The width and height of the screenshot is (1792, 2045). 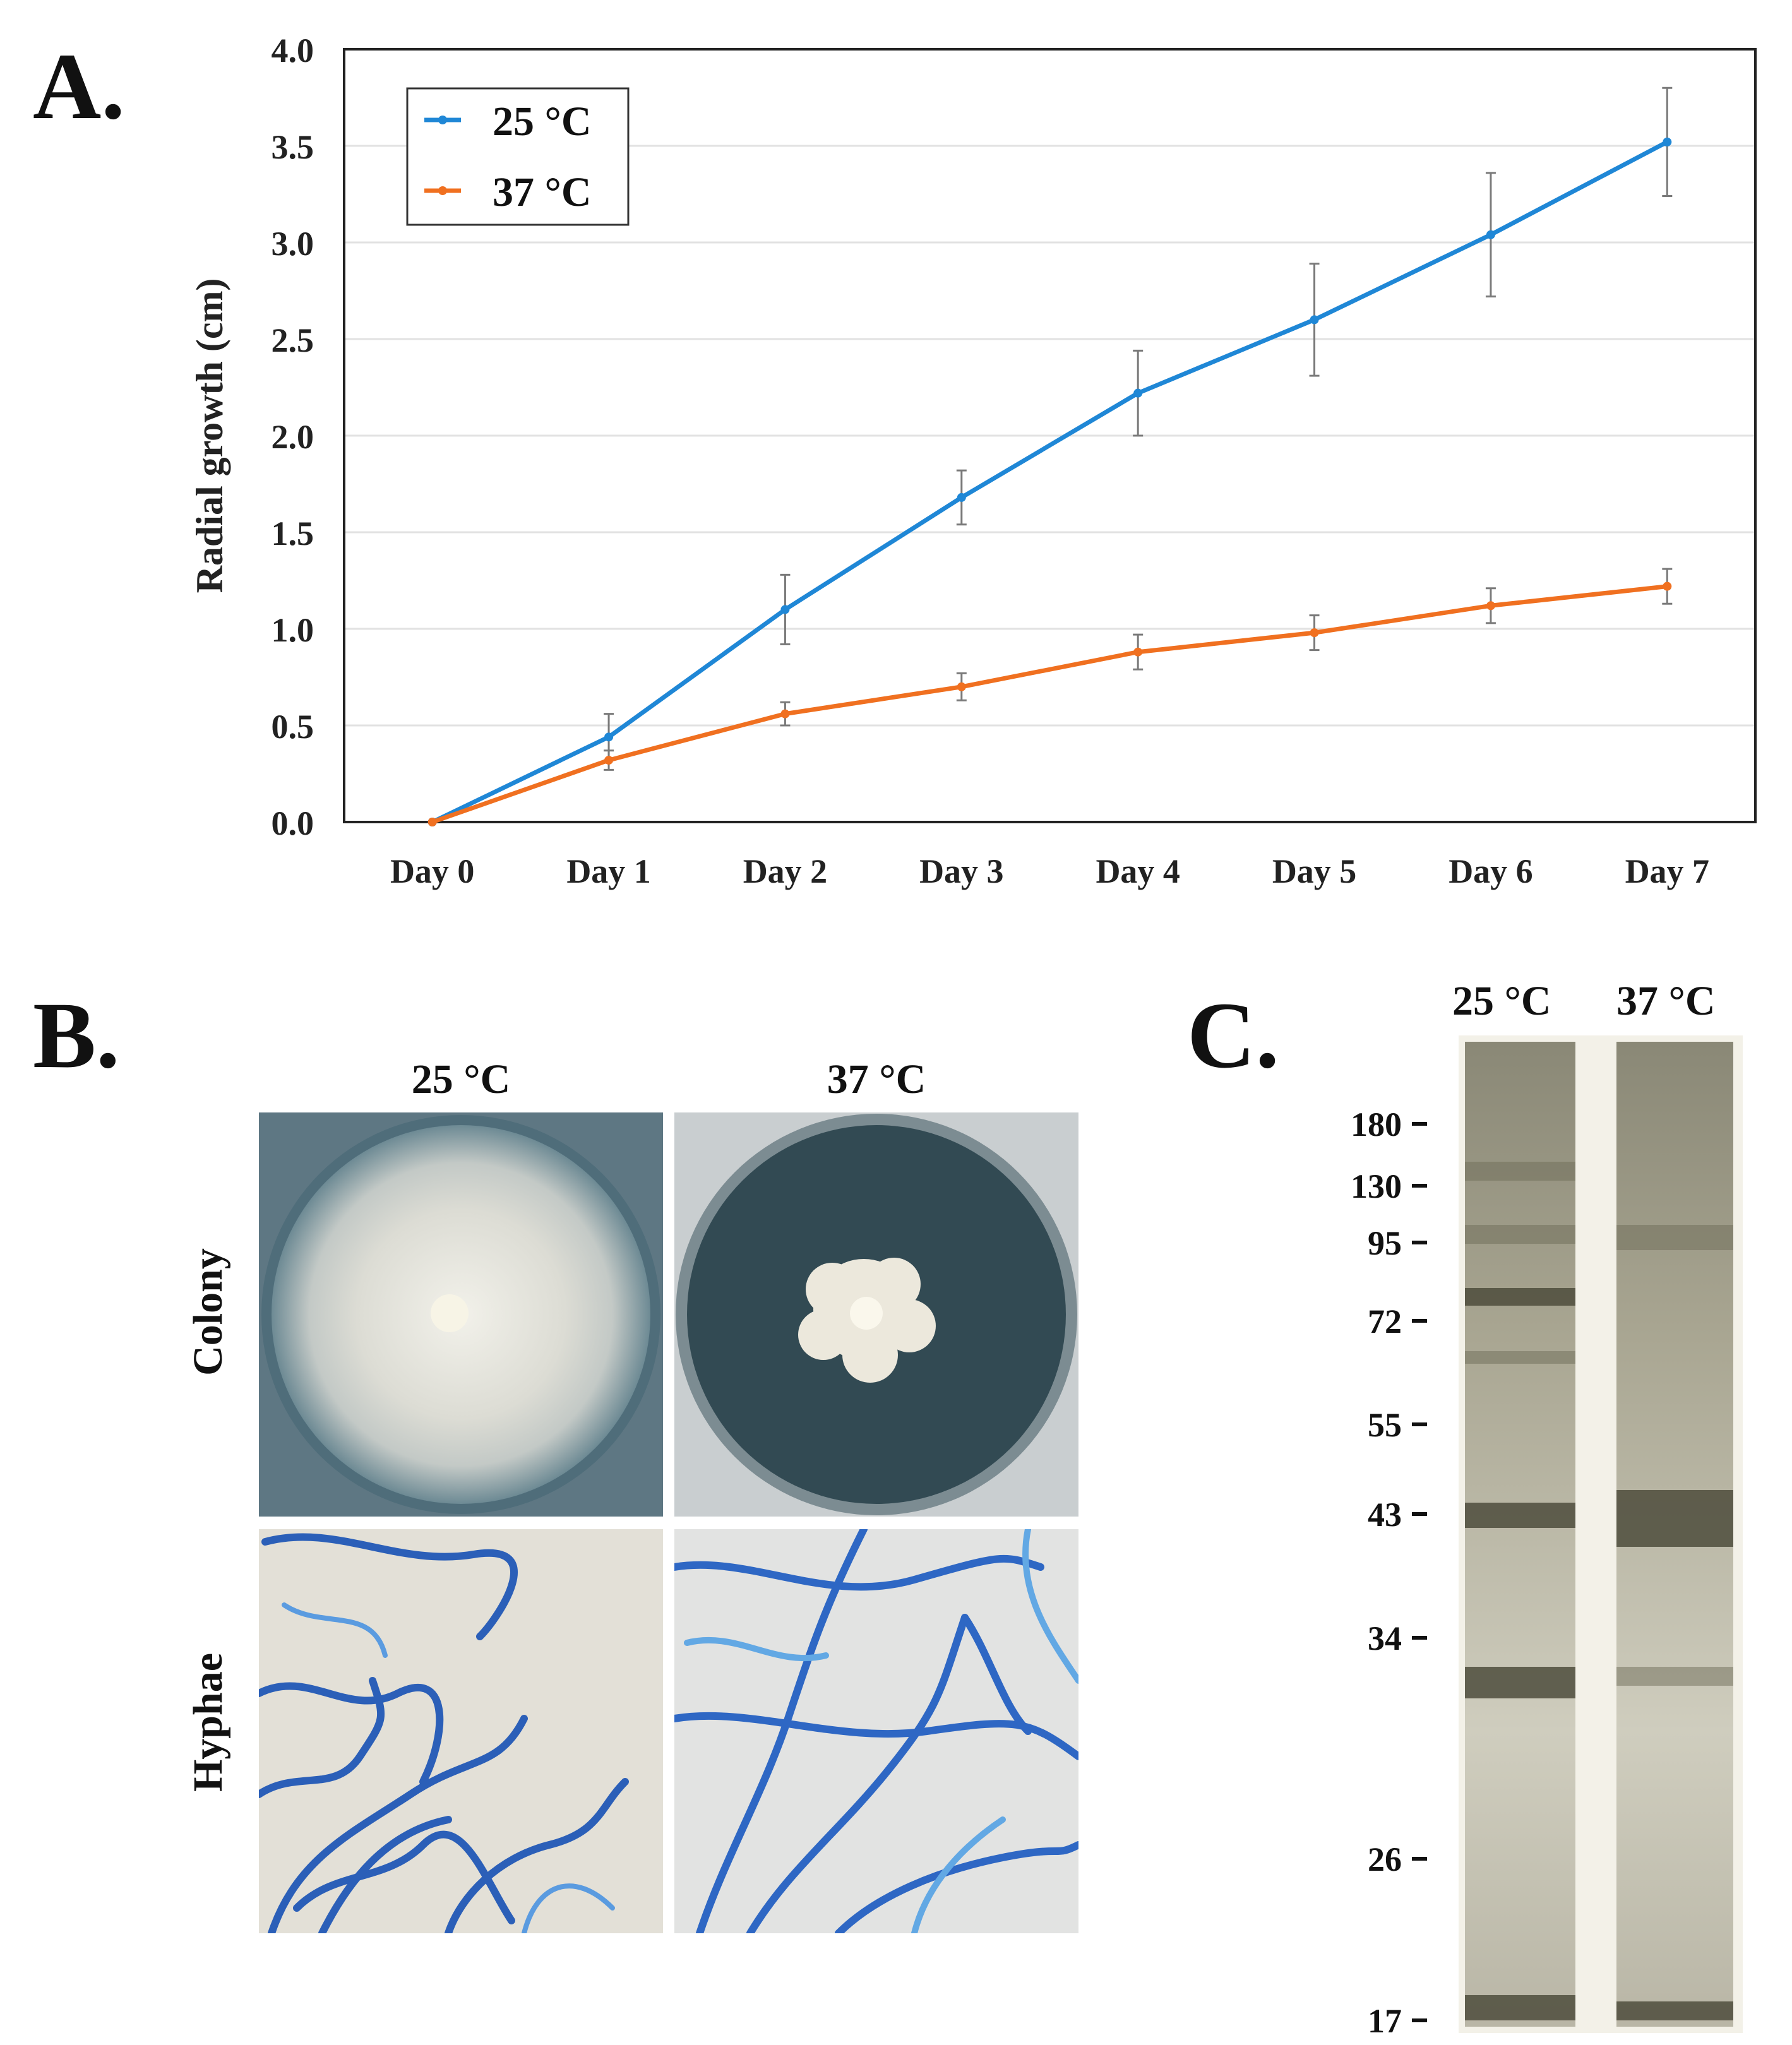 What do you see at coordinates (542, 192) in the screenshot?
I see `legend-label: 37 °C` at bounding box center [542, 192].